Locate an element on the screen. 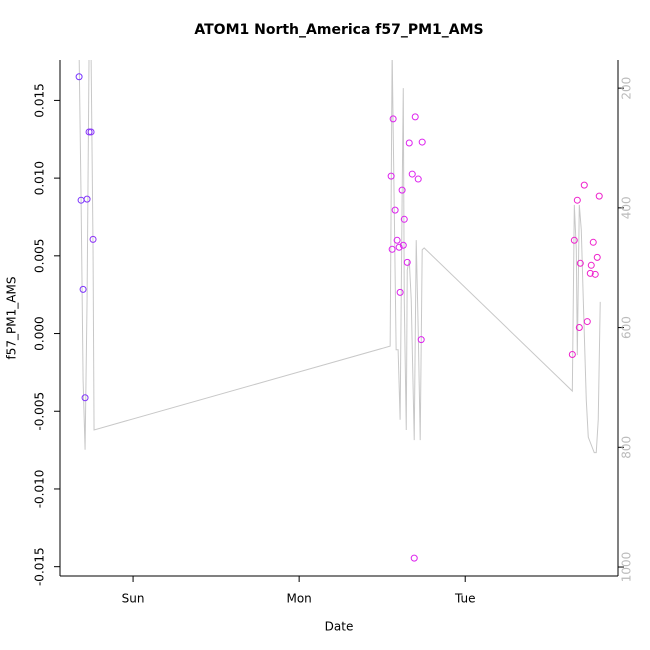 This screenshot has height=650, width=650. x-tick-label: Sun is located at coordinates (133, 599).